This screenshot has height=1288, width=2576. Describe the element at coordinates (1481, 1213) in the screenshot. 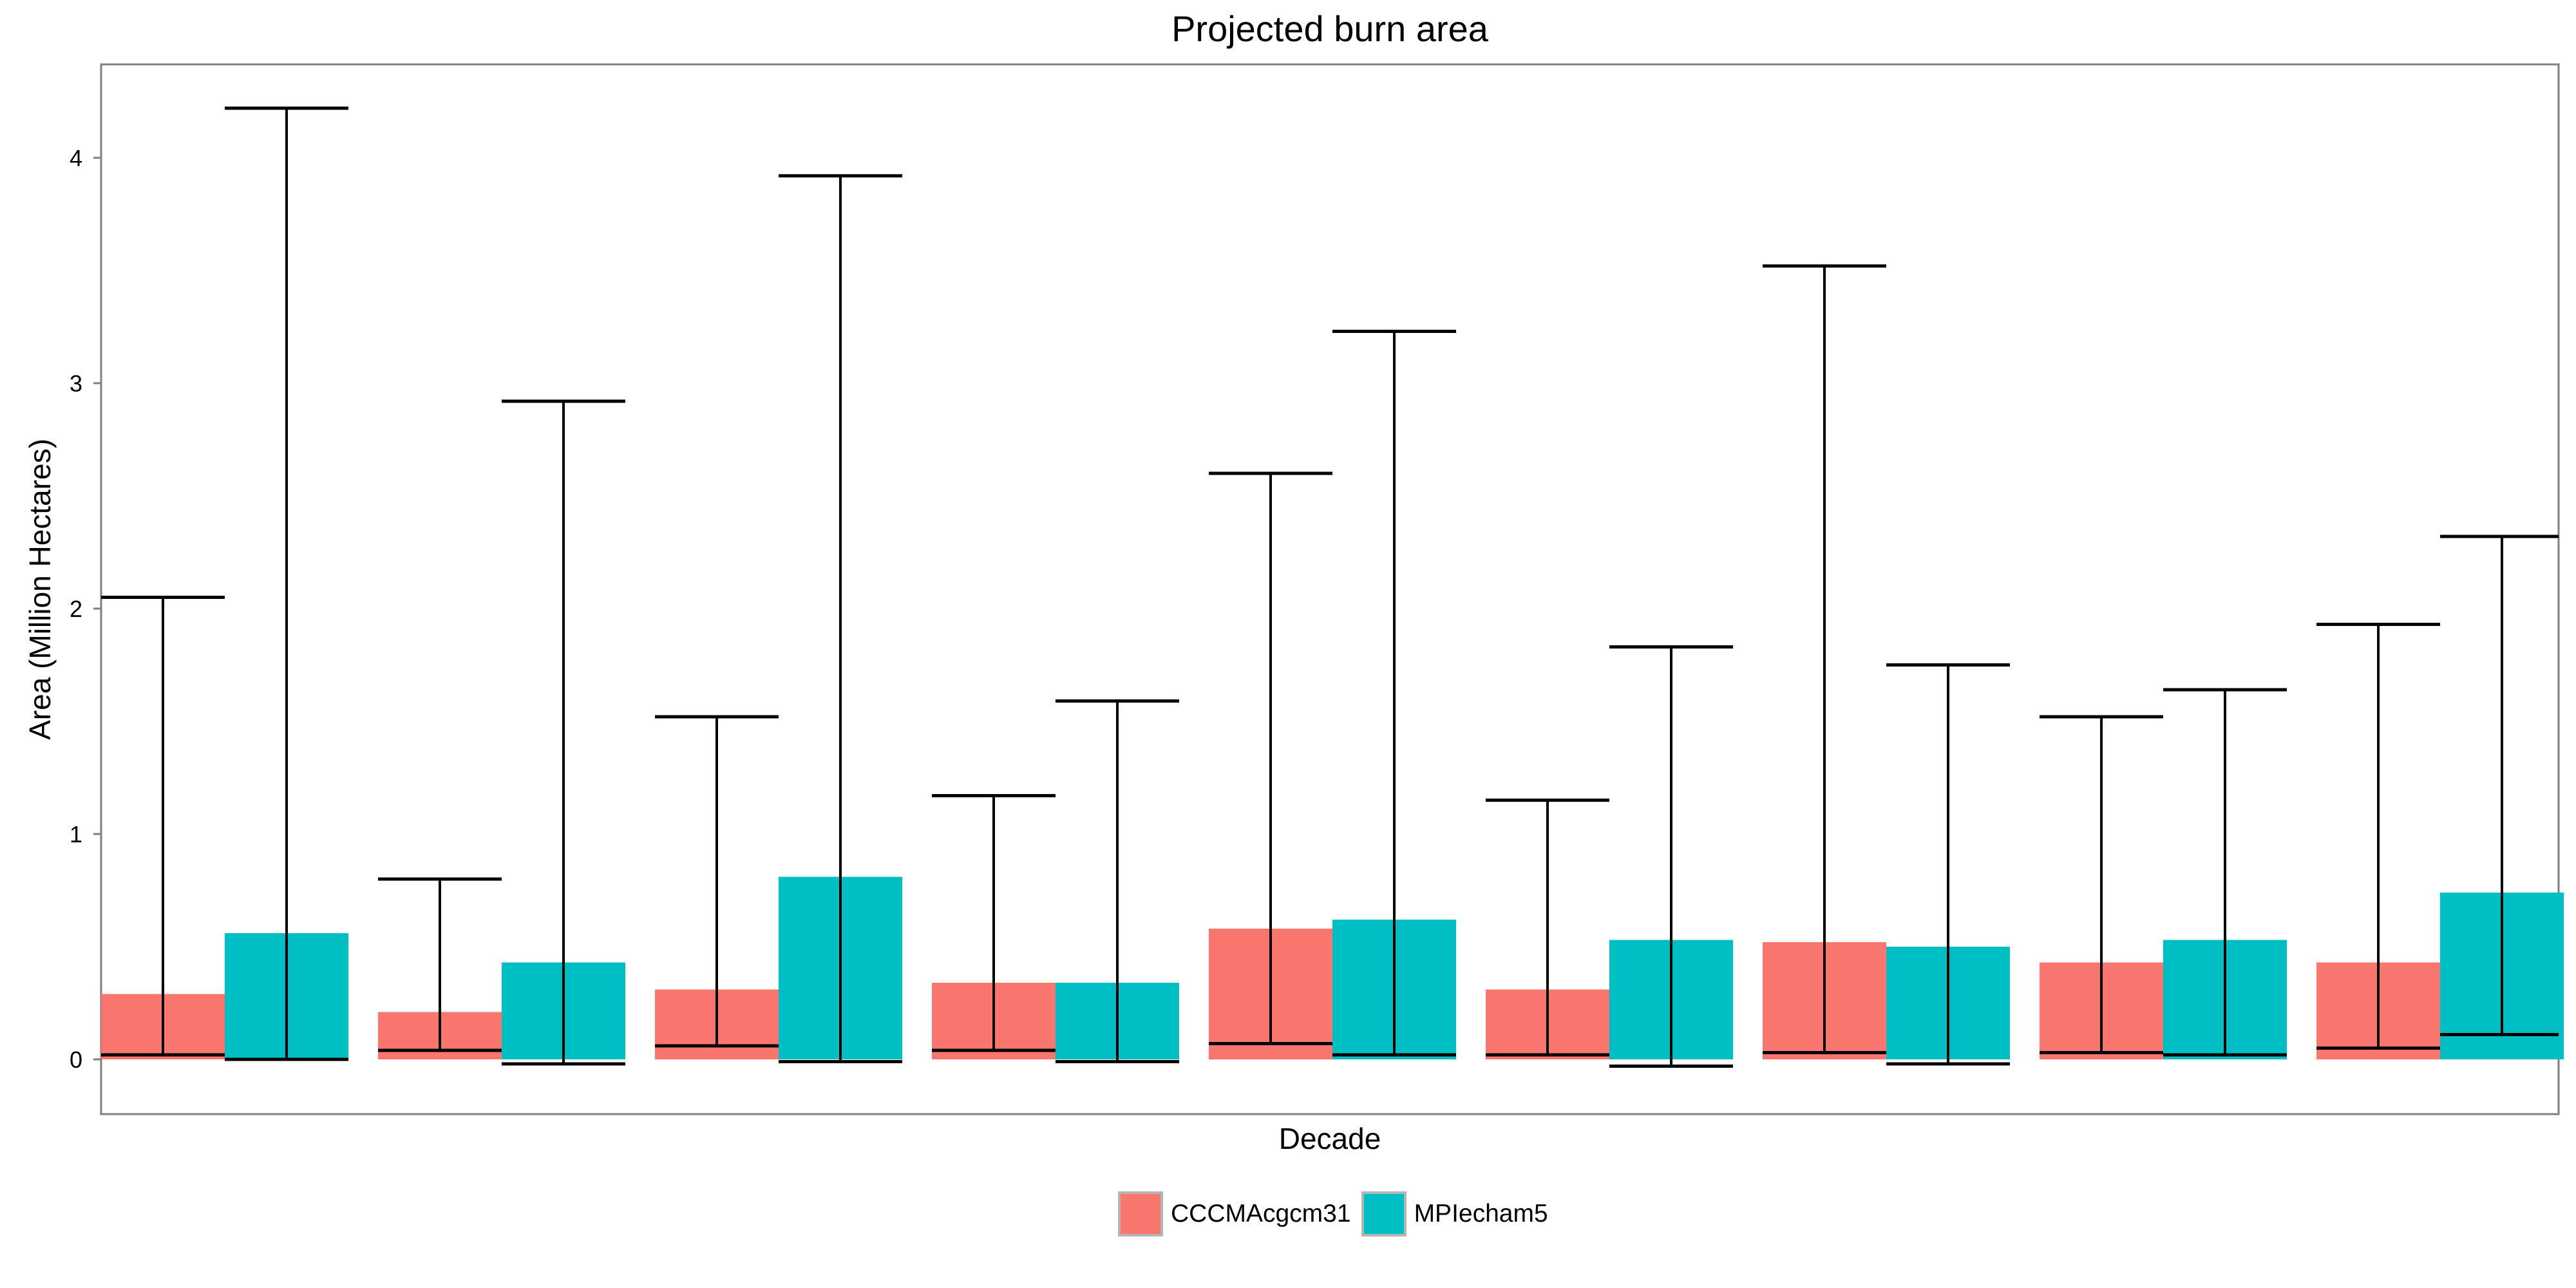

I see `legend-label-mpiecham5: MPIecham5` at that location.